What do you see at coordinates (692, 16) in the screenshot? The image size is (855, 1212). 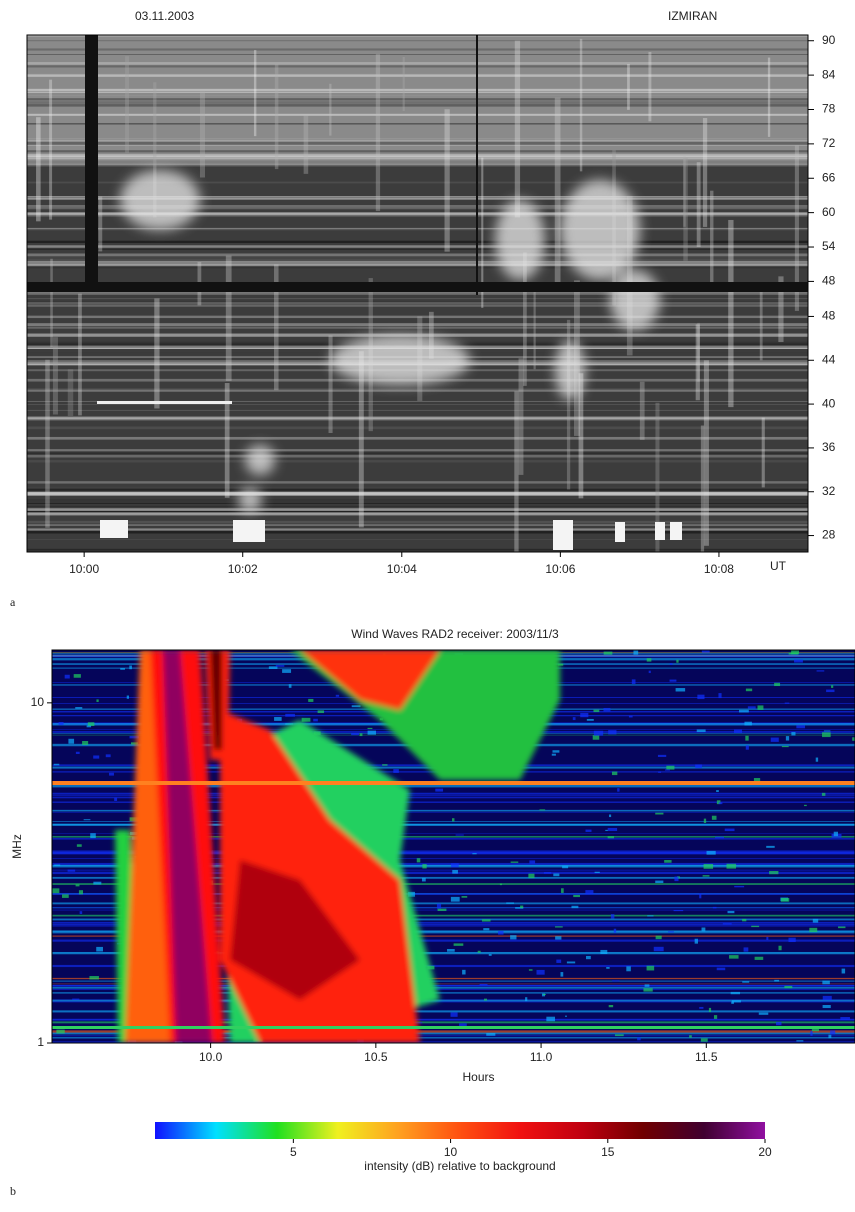 I see `annotation: IZMIRAN` at bounding box center [692, 16].